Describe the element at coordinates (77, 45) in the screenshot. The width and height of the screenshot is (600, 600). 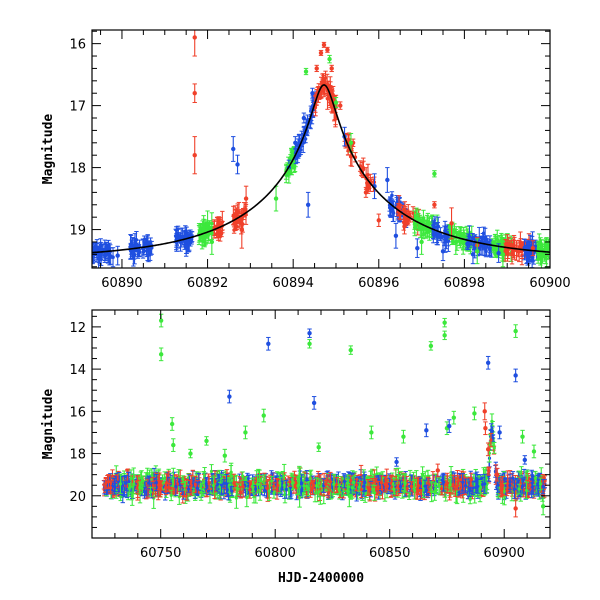
I see `top-y-tick-label: 16` at that location.